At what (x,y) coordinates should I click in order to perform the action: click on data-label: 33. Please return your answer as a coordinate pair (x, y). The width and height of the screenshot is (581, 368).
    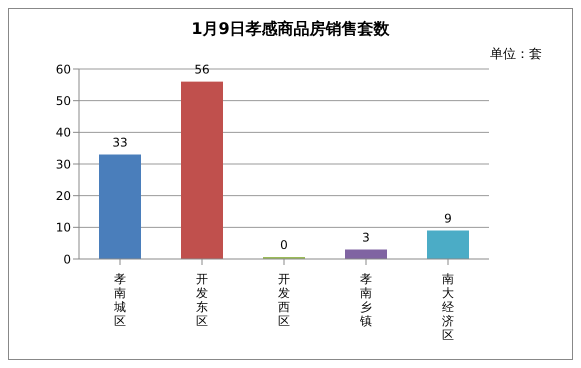
    Looking at the image, I should click on (120, 143).